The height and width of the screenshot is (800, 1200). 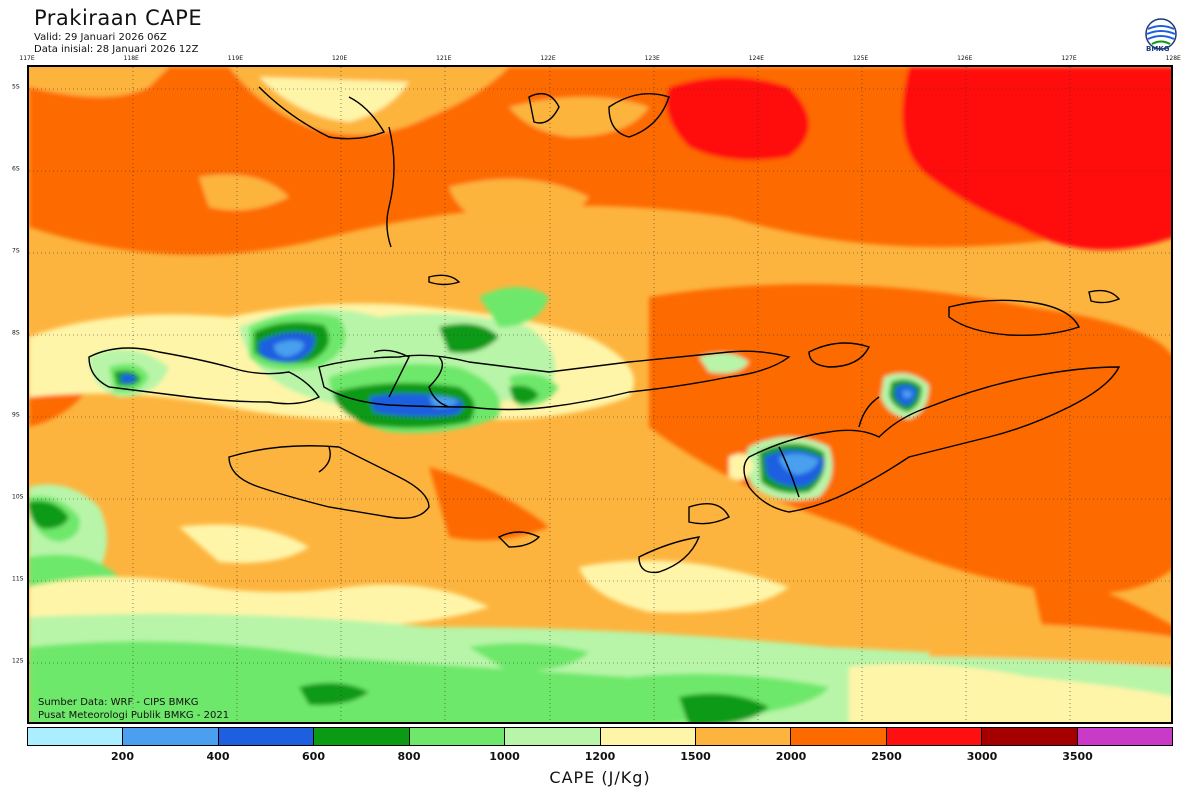 I want to click on lon-label: 126E, so click(x=965, y=58).